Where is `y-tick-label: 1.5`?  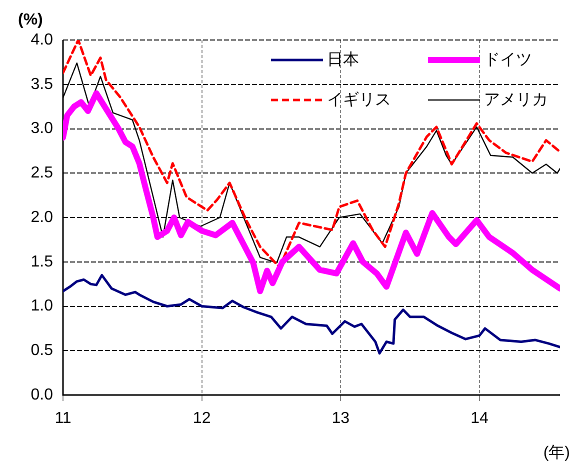 y-tick-label: 1.5 is located at coordinates (42, 261).